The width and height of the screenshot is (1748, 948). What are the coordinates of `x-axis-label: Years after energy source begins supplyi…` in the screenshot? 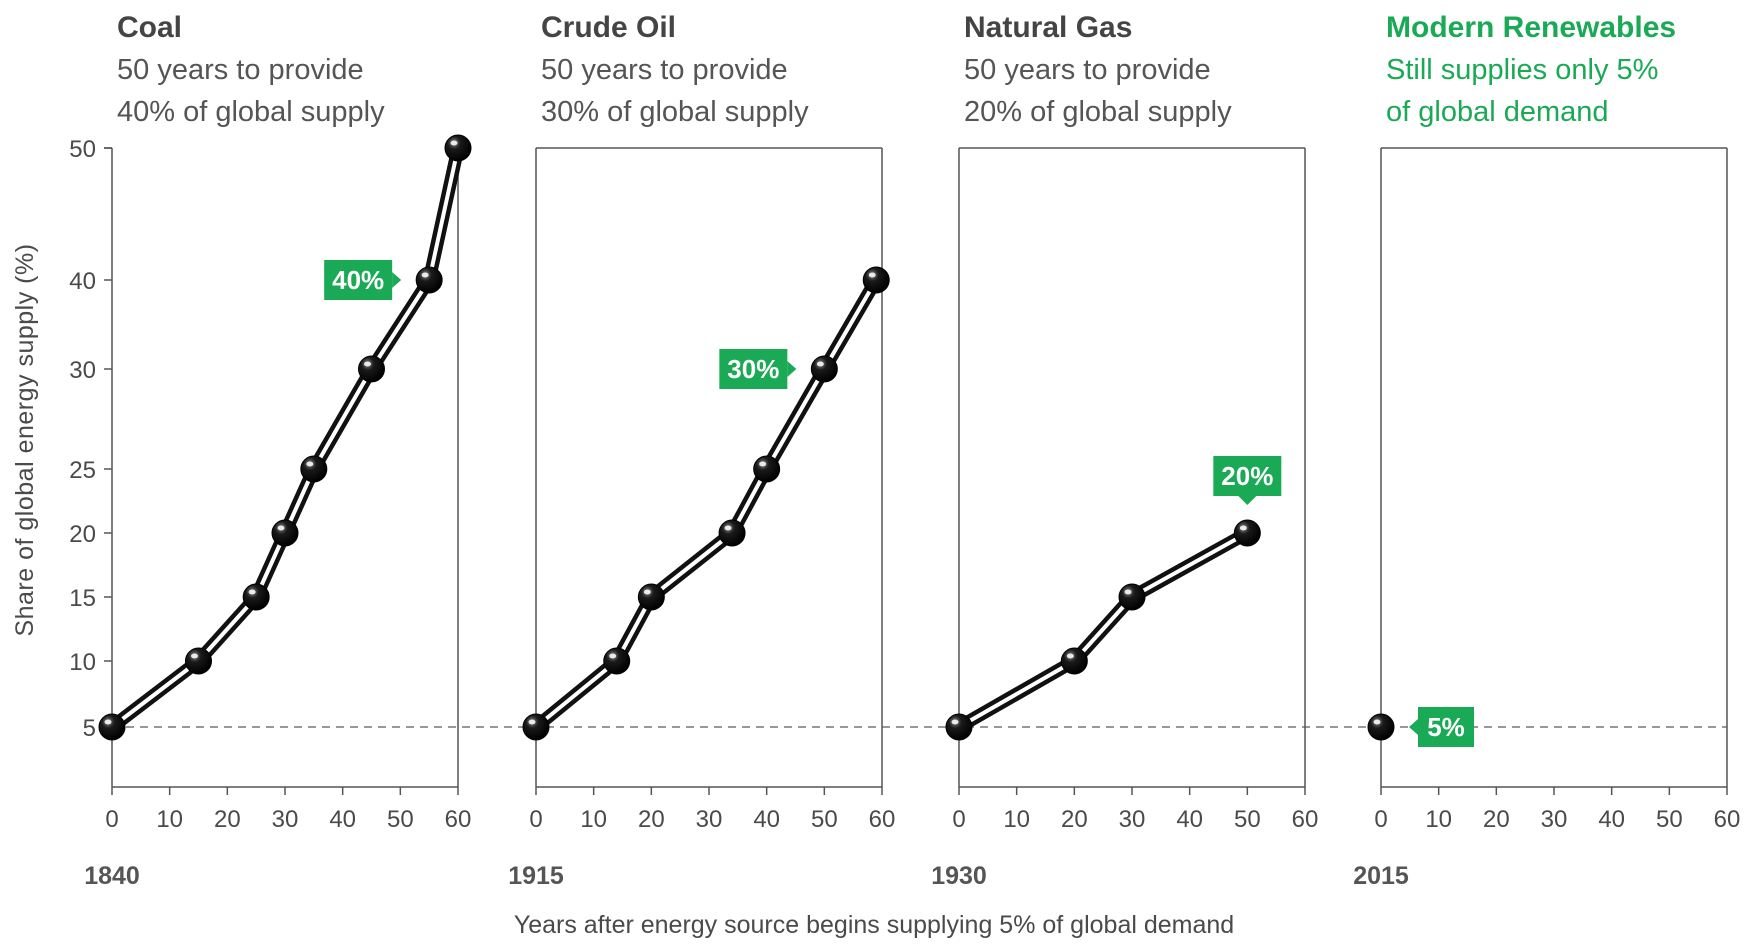 It's located at (874, 925).